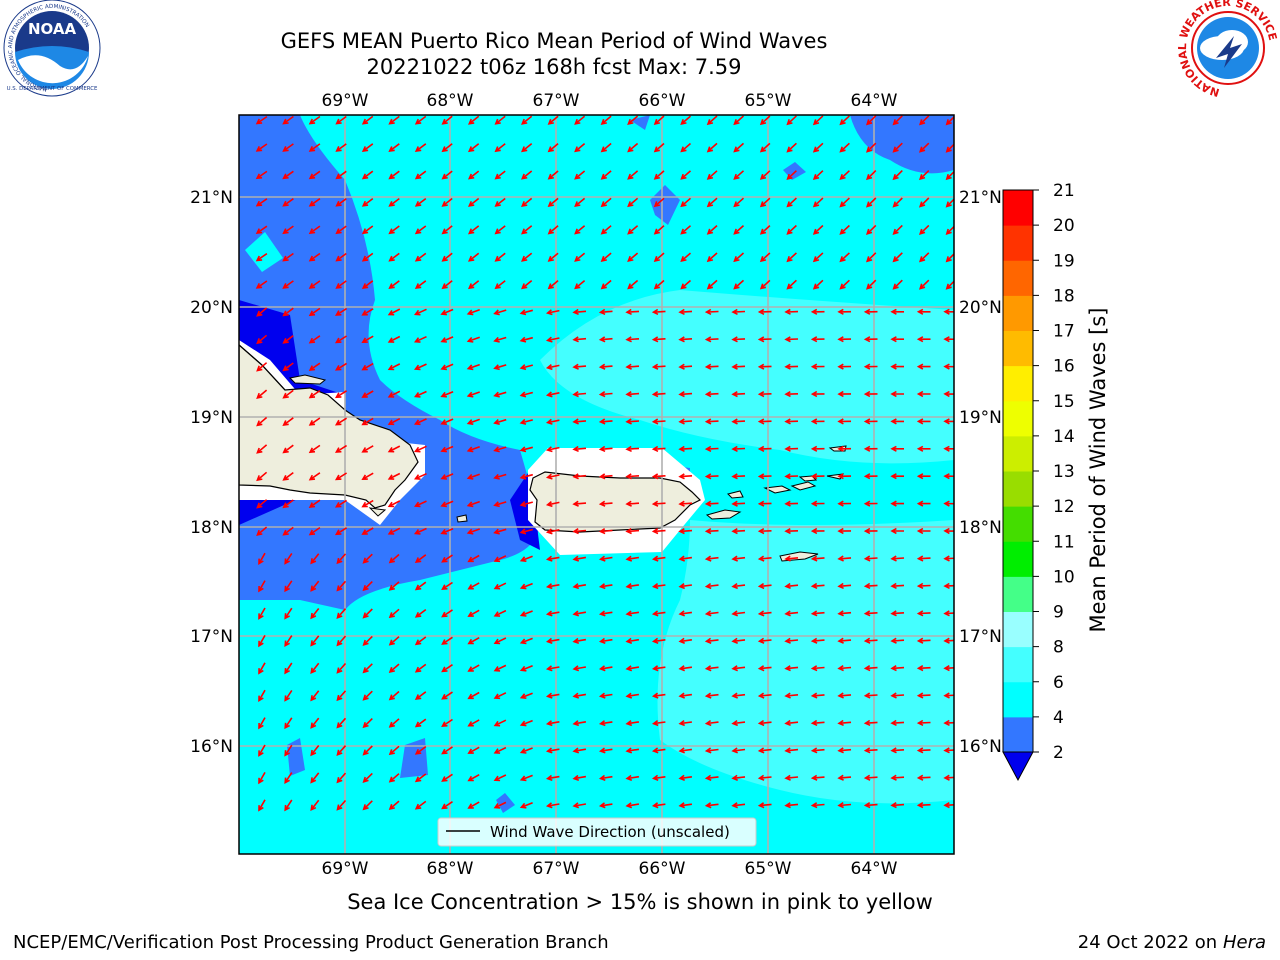 Image resolution: width=1280 pixels, height=960 pixels. What do you see at coordinates (345, 101) in the screenshot?
I see `lon-label-top: 69°W` at bounding box center [345, 101].